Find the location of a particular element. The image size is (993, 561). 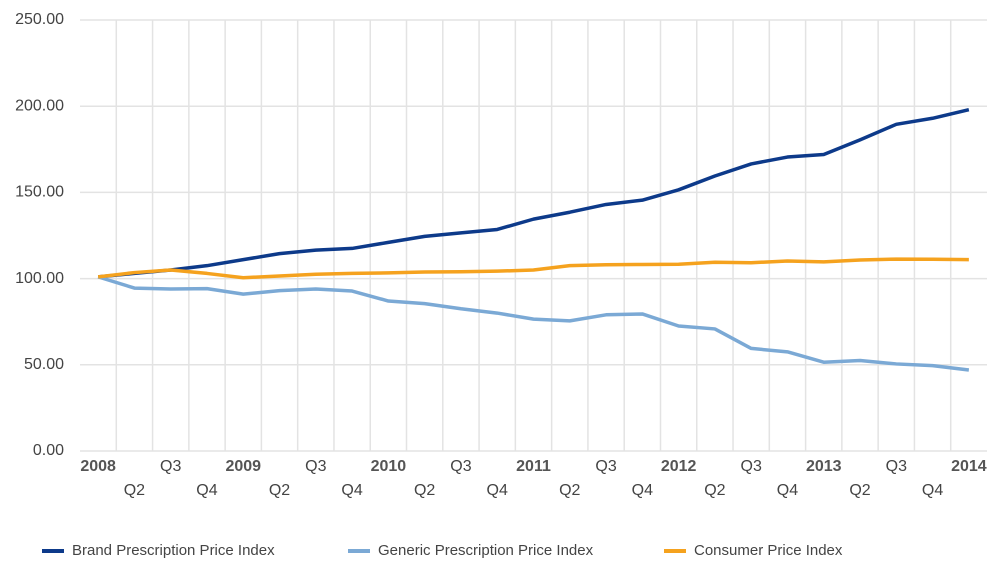

legend-label: Generic Prescription Price Index is located at coordinates (486, 550).